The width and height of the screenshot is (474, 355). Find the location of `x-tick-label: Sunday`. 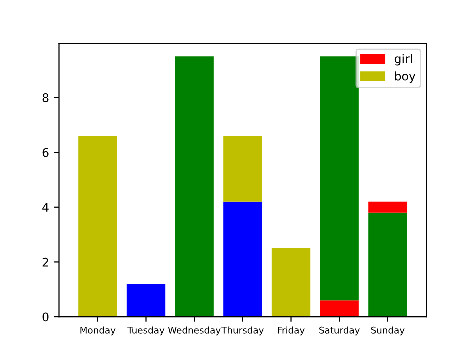

x-tick-label: Sunday is located at coordinates (388, 331).